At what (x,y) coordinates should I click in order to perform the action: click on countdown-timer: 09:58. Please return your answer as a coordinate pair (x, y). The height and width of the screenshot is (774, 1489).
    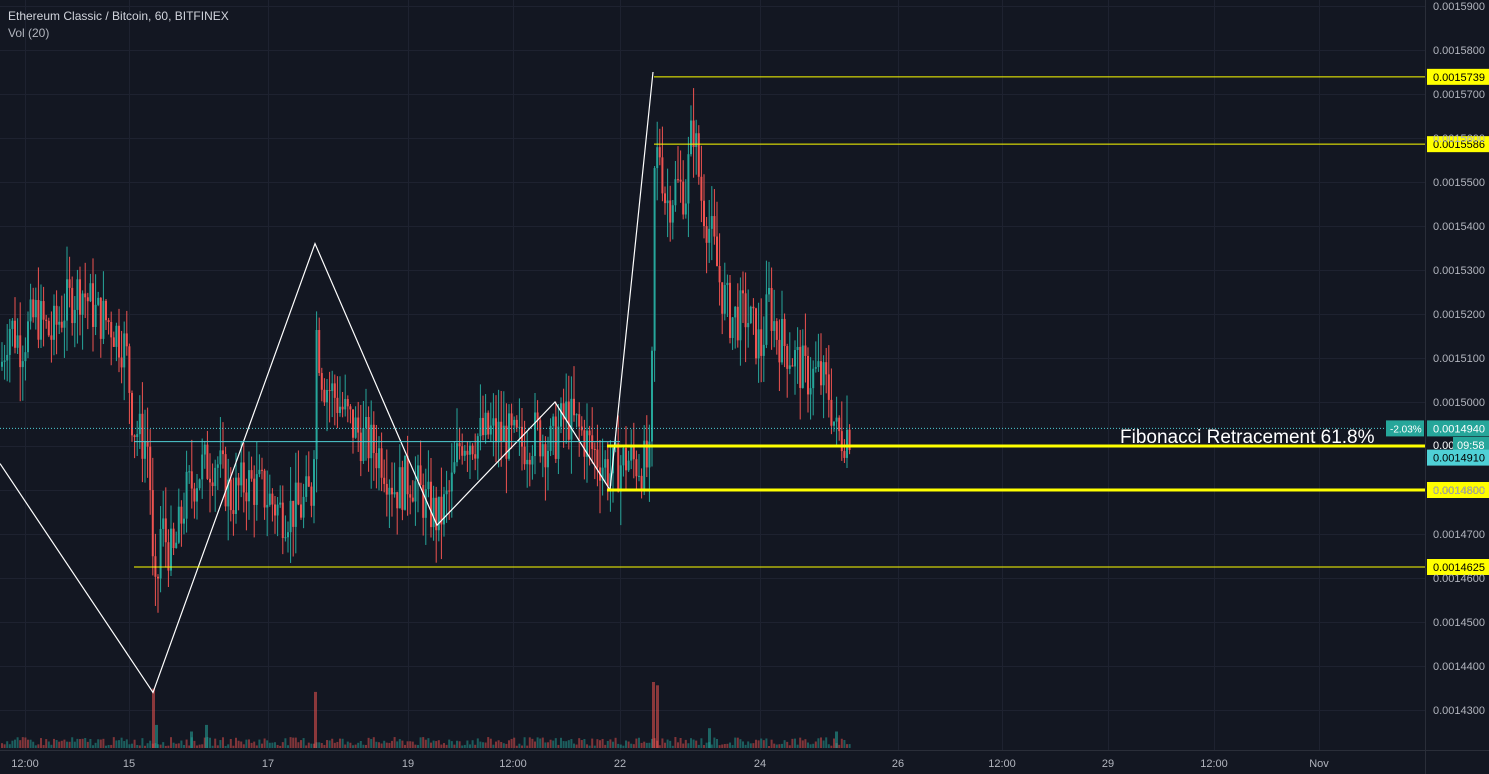
    Looking at the image, I should click on (1471, 446).